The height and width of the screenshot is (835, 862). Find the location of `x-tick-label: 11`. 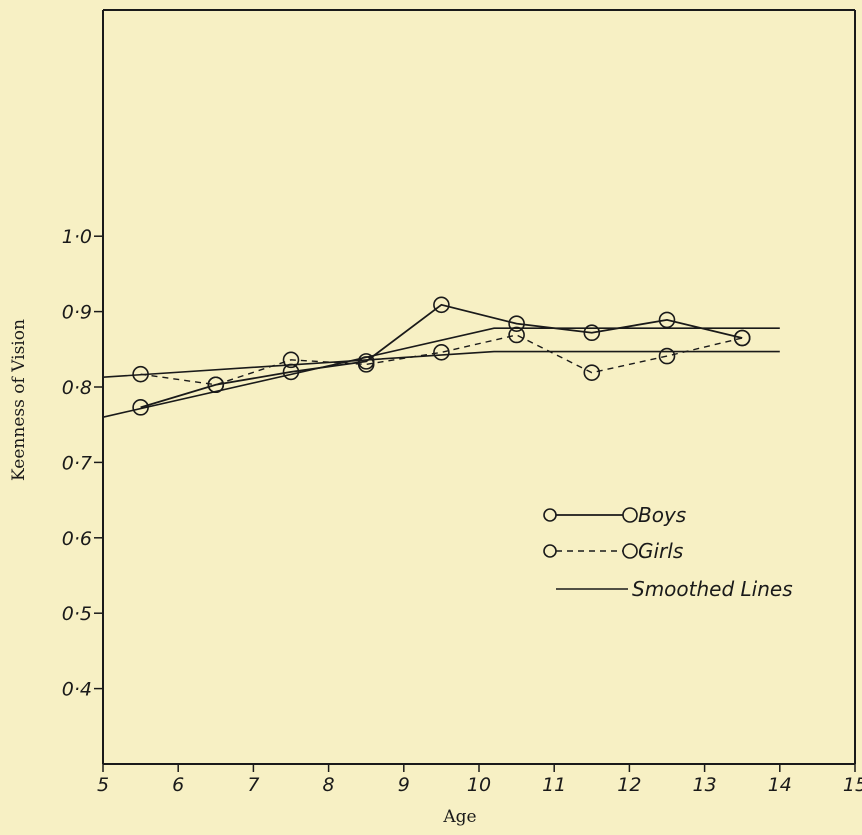

x-tick-label: 11 is located at coordinates (554, 785).